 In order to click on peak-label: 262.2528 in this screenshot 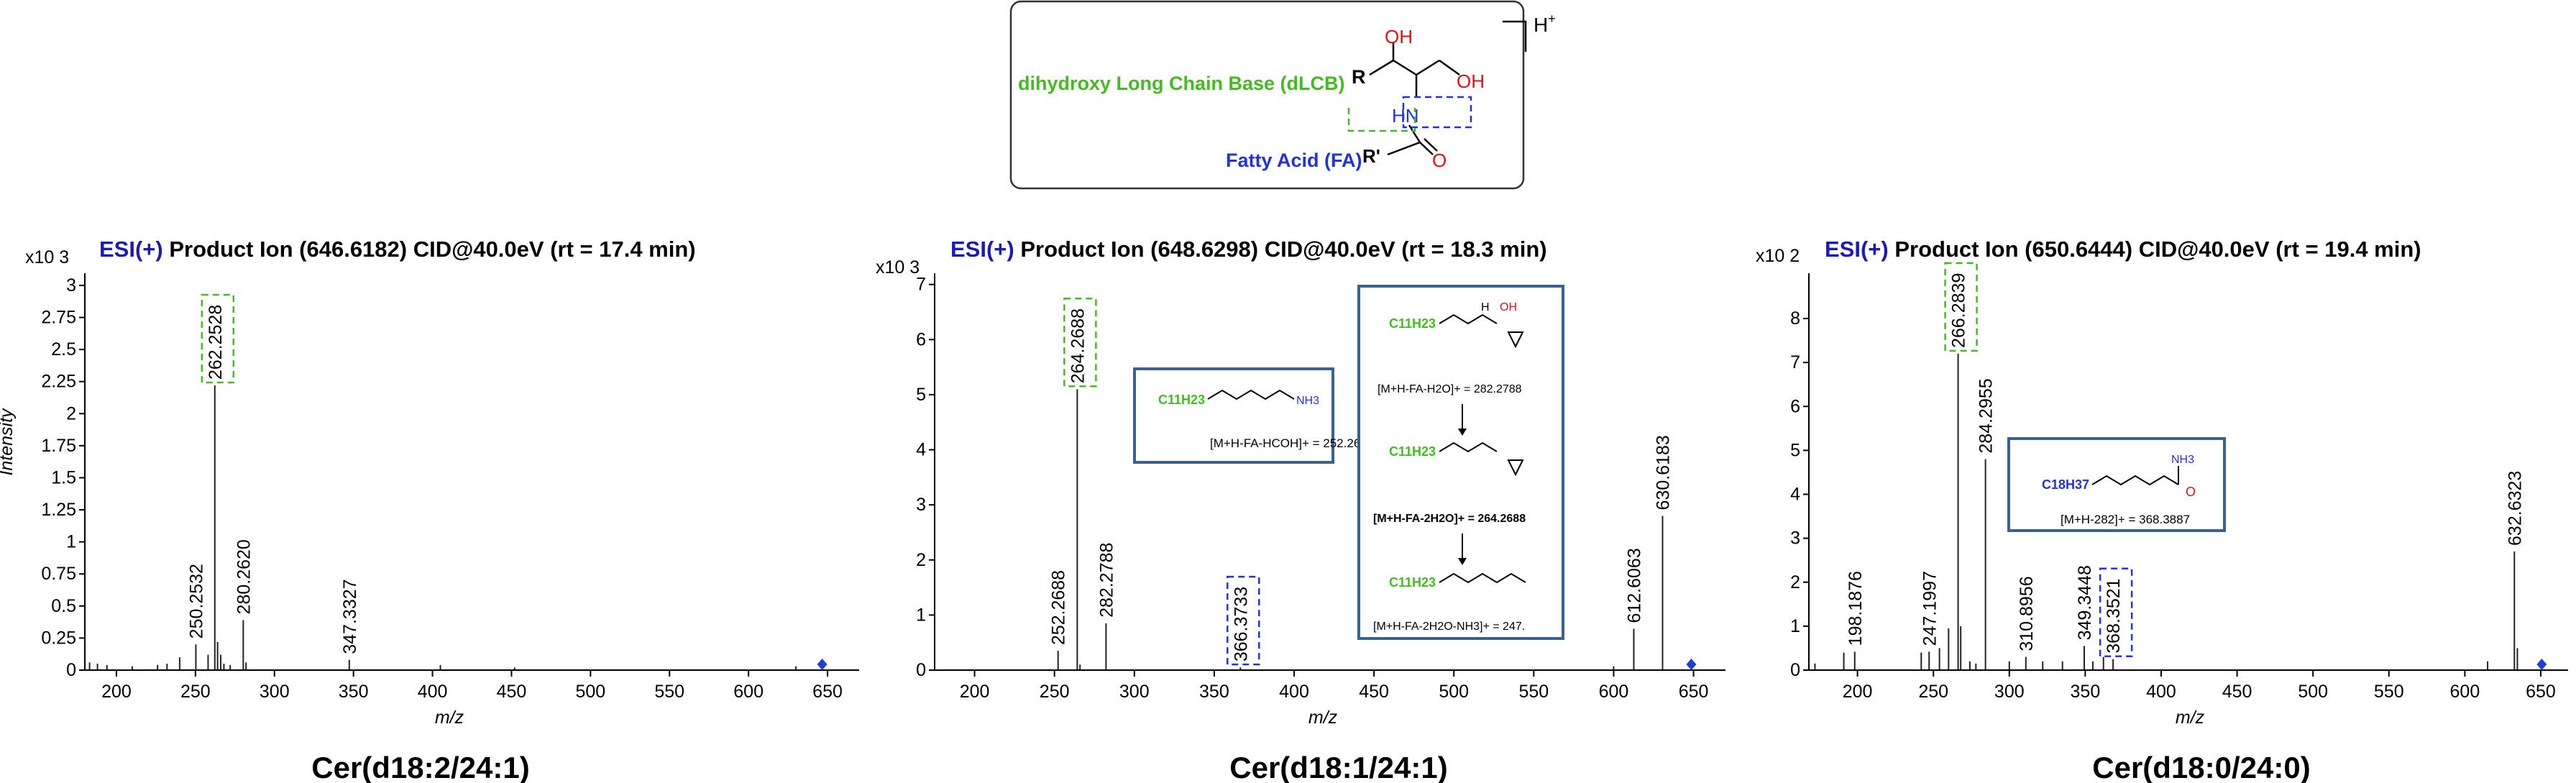, I will do `click(216, 342)`.